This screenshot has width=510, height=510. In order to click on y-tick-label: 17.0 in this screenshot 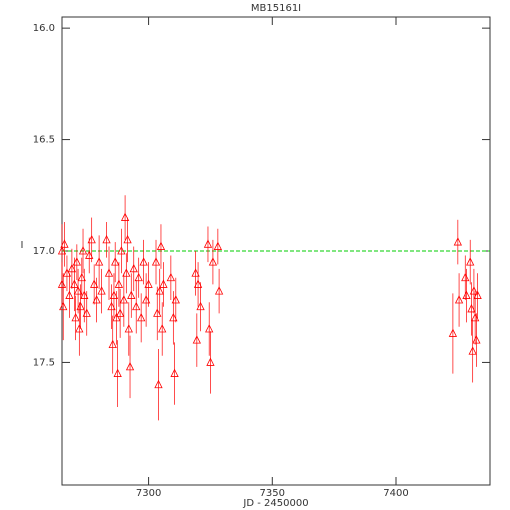, I will do `click(44, 251)`.